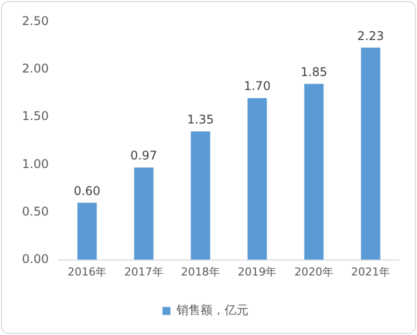 Image resolution: width=417 pixels, height=335 pixels. What do you see at coordinates (212, 310) in the screenshot?
I see `legend-label: 销售额，亿元` at bounding box center [212, 310].